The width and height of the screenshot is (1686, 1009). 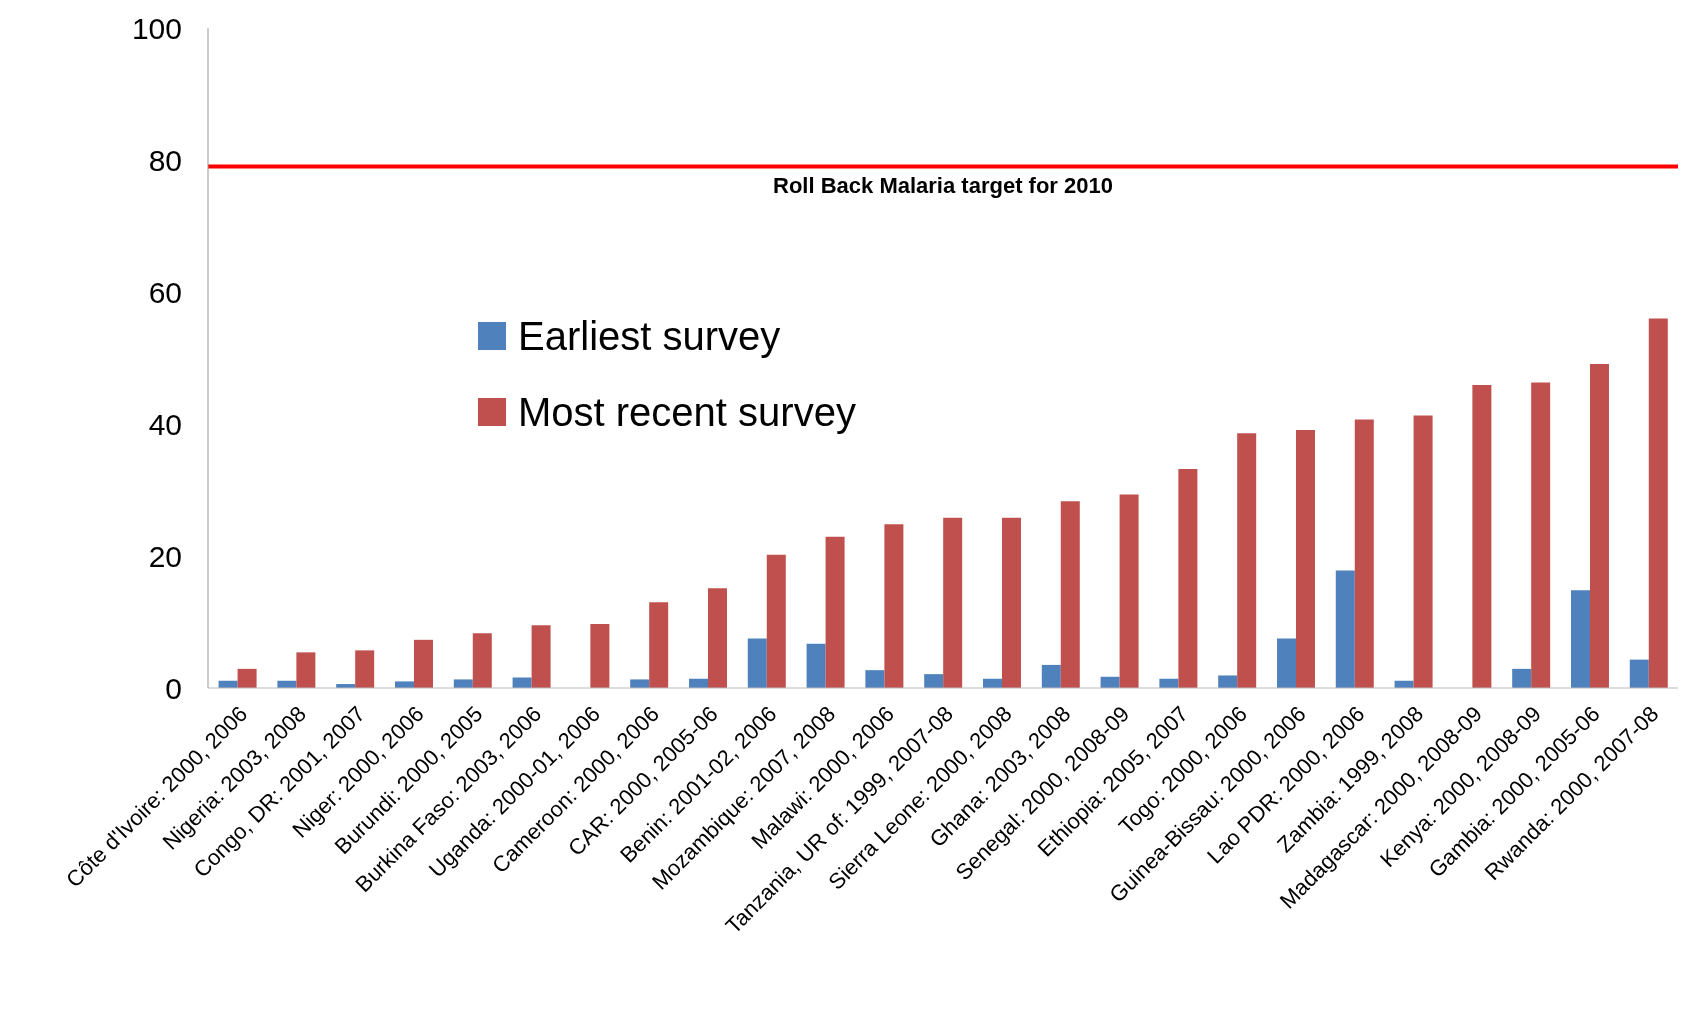 I want to click on y-tick-label: 100, so click(x=156, y=28).